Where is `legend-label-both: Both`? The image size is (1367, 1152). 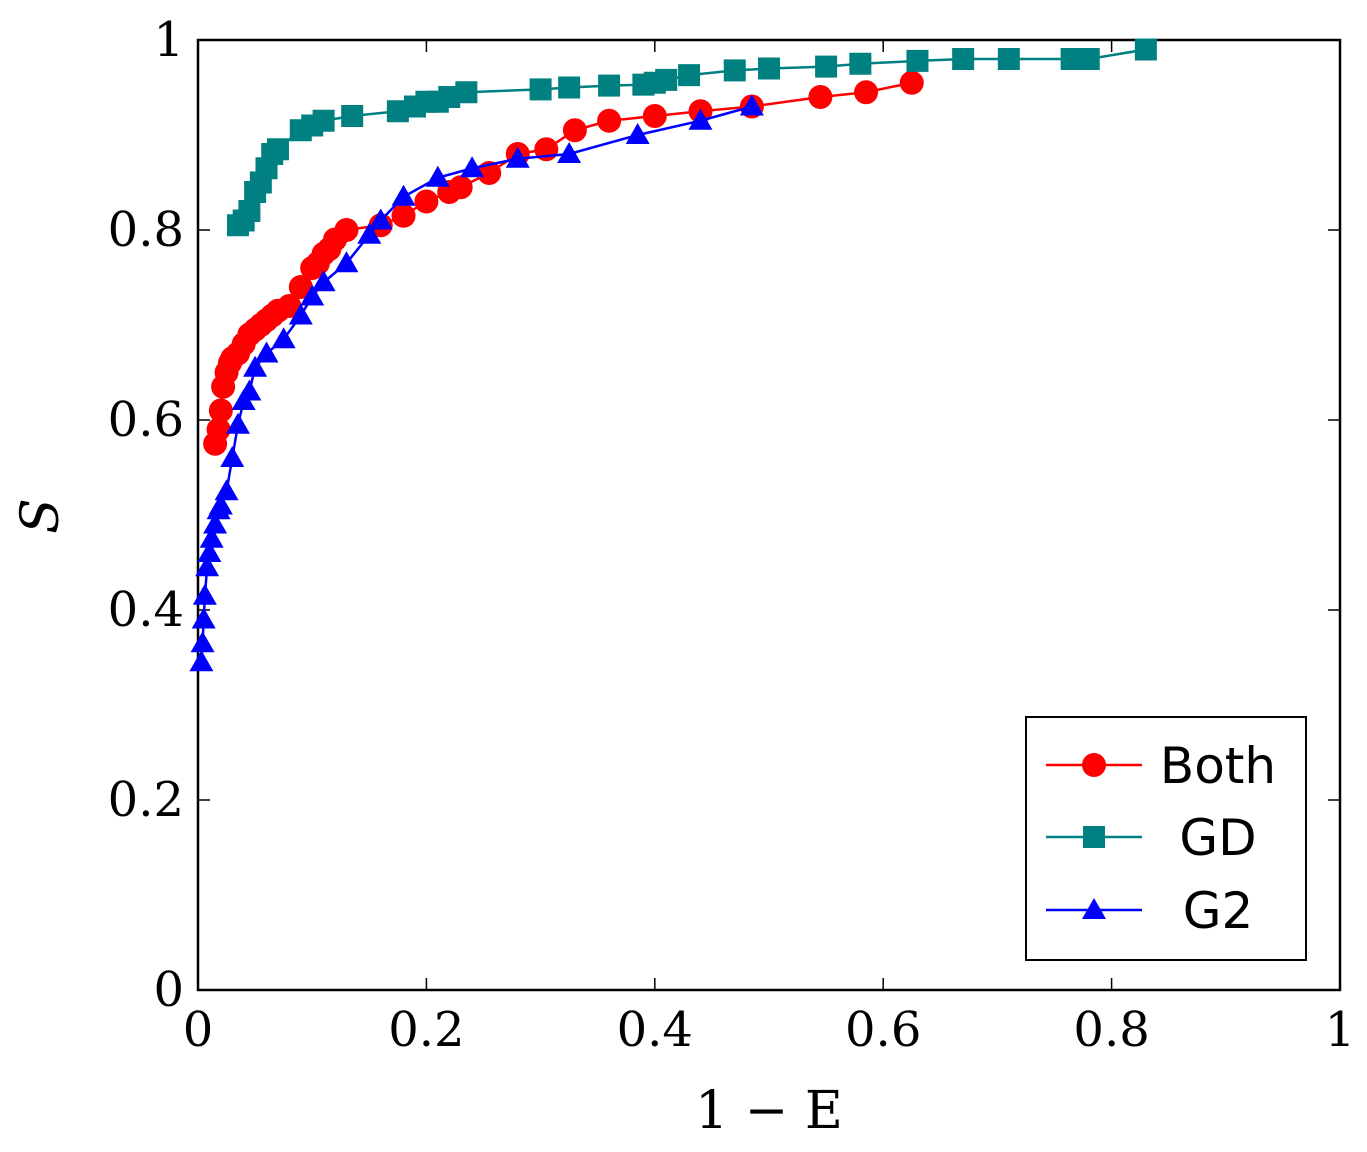
legend-label-both: Both is located at coordinates (1218, 766).